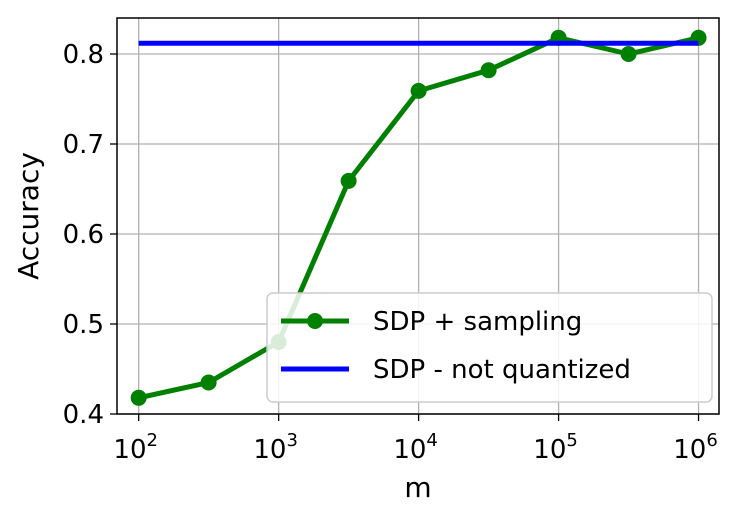 The image size is (747, 514). Describe the element at coordinates (417, 487) in the screenshot. I see `x-axis-label: m` at that location.